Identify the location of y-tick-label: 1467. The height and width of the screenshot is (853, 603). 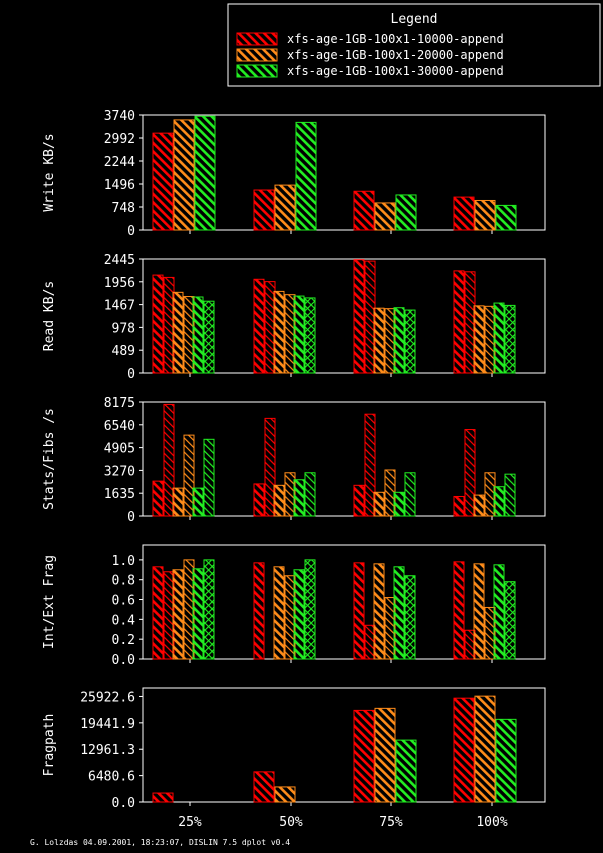
(119, 306).